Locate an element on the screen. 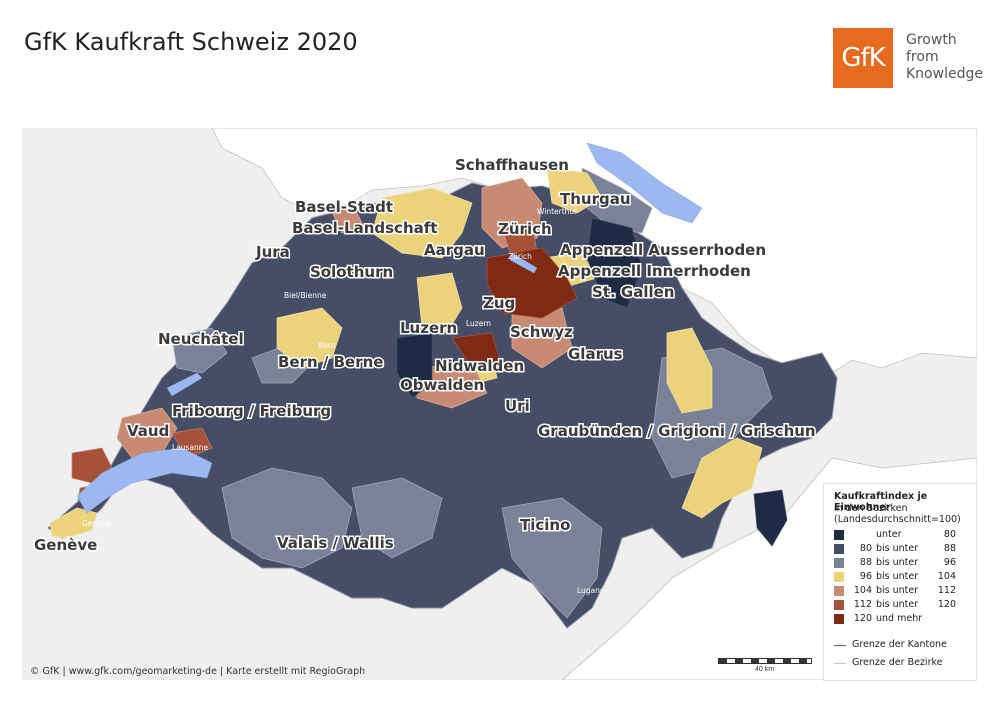  legend-boundary: Grenze der Bezirke is located at coordinates (894, 663).